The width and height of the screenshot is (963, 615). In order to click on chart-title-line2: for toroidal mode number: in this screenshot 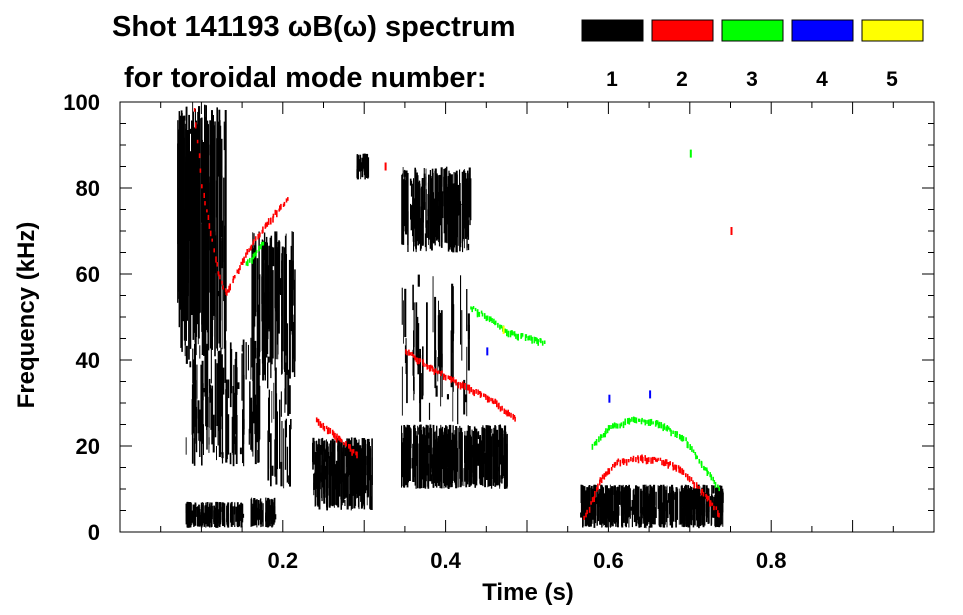, I will do `click(305, 78)`.